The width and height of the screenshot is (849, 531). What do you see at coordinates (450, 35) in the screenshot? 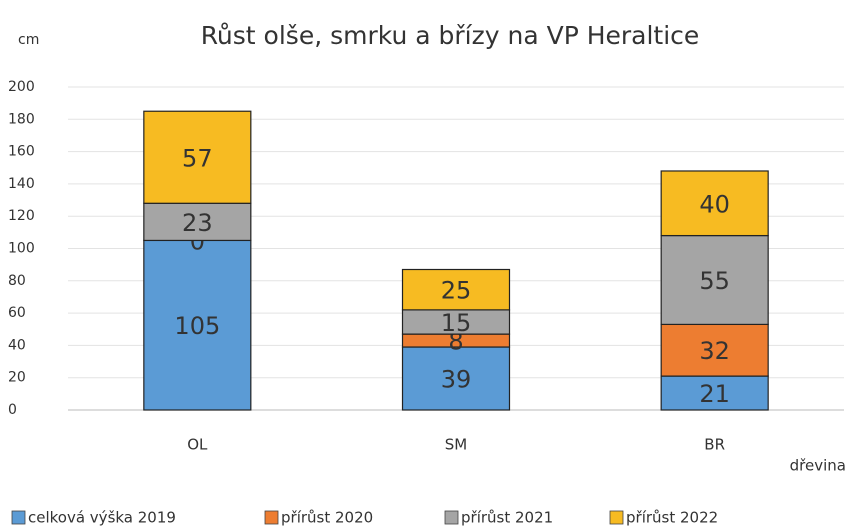
I see `chart-title: Růst olše, smrku a břízy na VP Heraltice` at bounding box center [450, 35].